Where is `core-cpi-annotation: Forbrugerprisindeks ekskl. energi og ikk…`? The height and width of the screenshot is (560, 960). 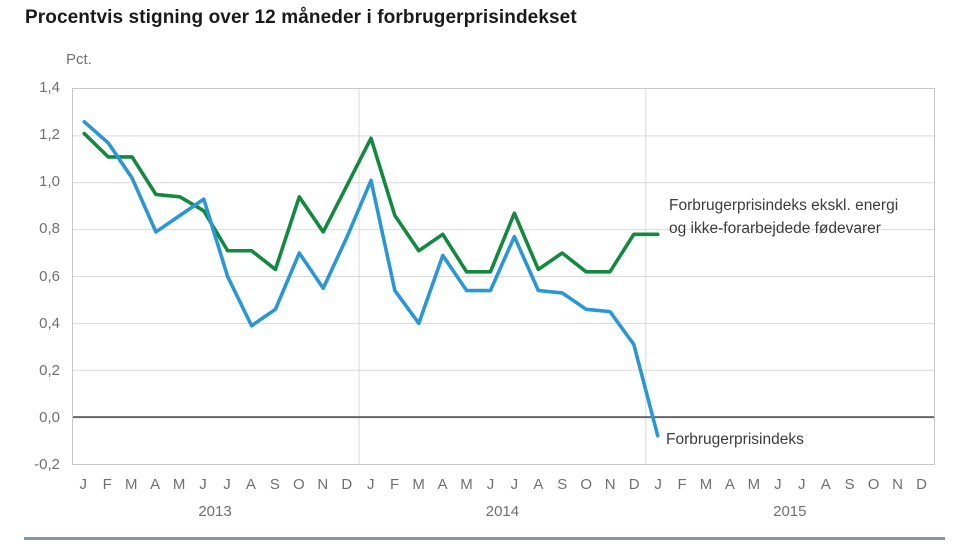
core-cpi-annotation: Forbrugerprisindeks ekskl. energi og ikk… is located at coordinates (783, 217).